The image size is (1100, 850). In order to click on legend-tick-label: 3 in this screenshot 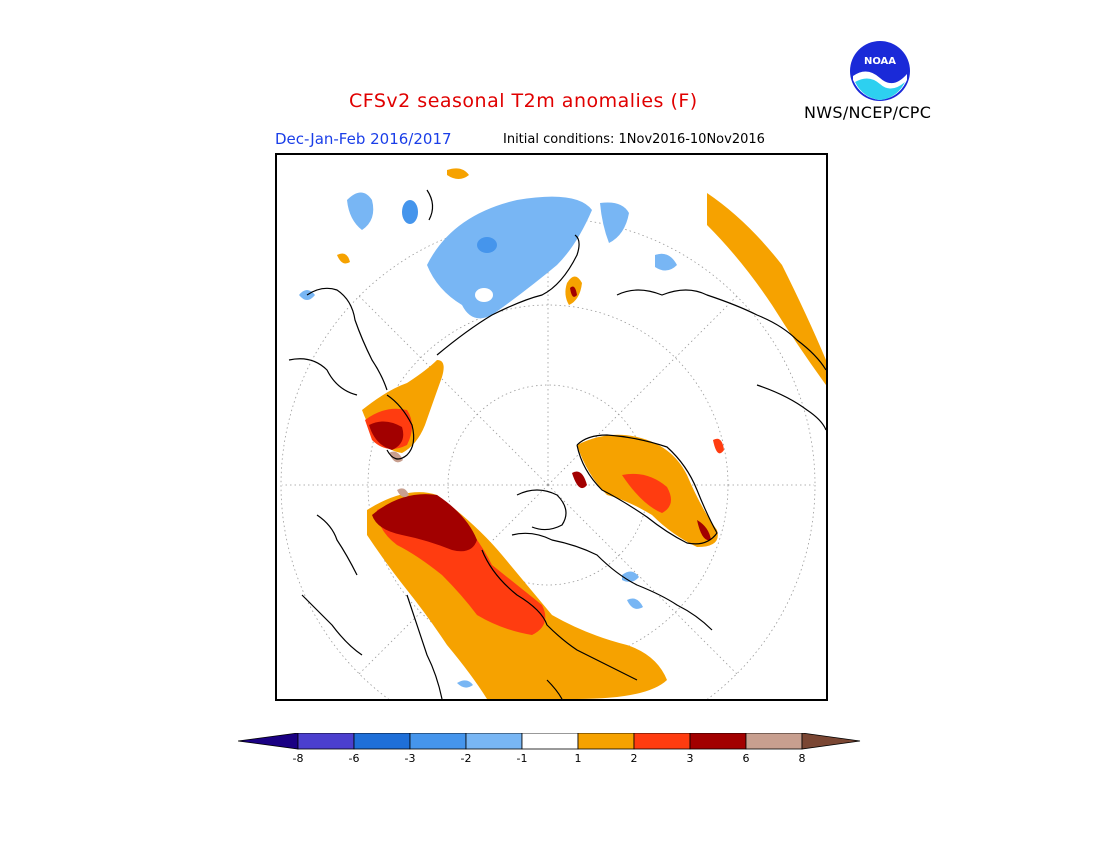, I will do `click(690, 758)`.